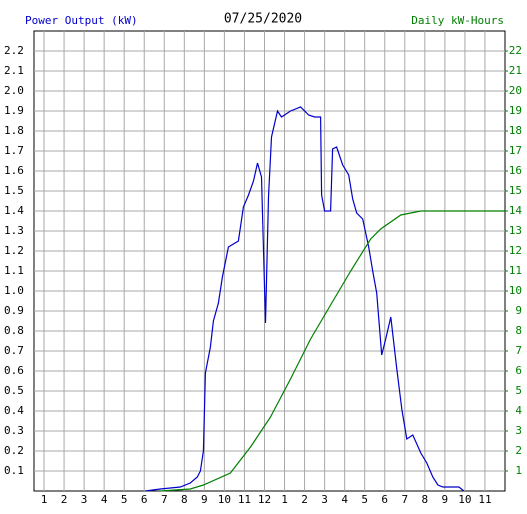  Describe the element at coordinates (14, 470) in the screenshot. I see `y-tick-label: 0.1` at that location.